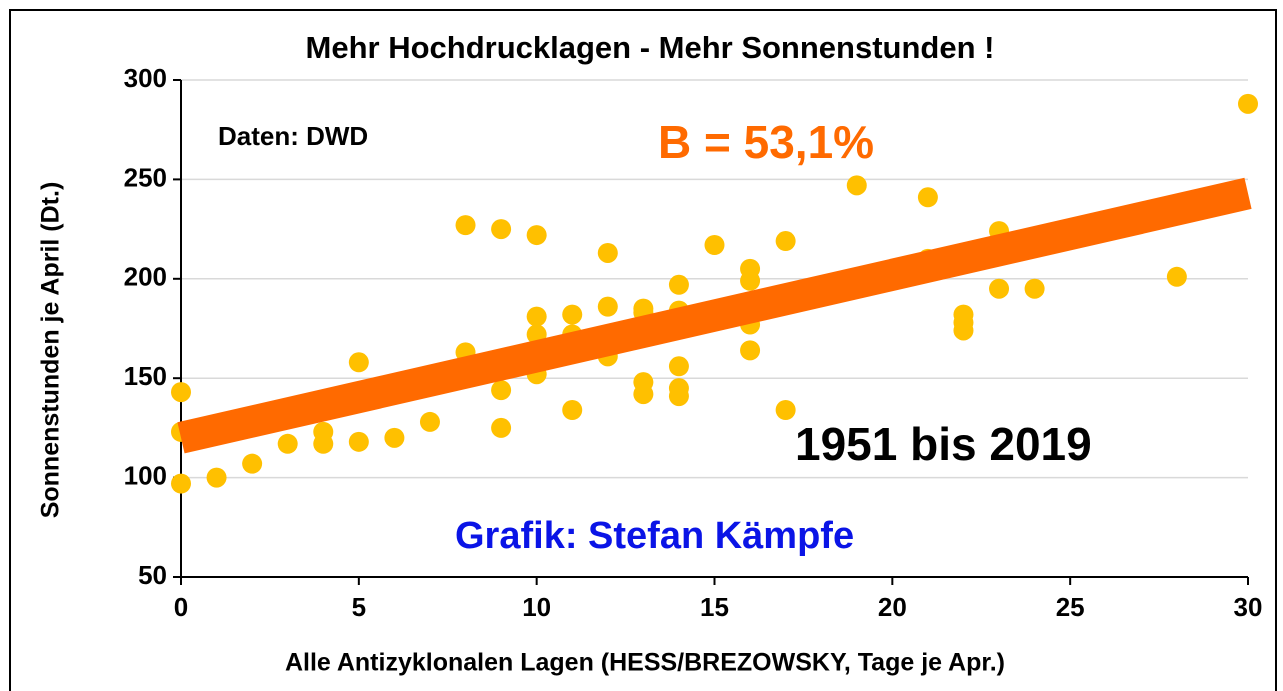  Describe the element at coordinates (51, 350) in the screenshot. I see `y-axis-label: Sonnenstunden je April (Dt.)` at that location.